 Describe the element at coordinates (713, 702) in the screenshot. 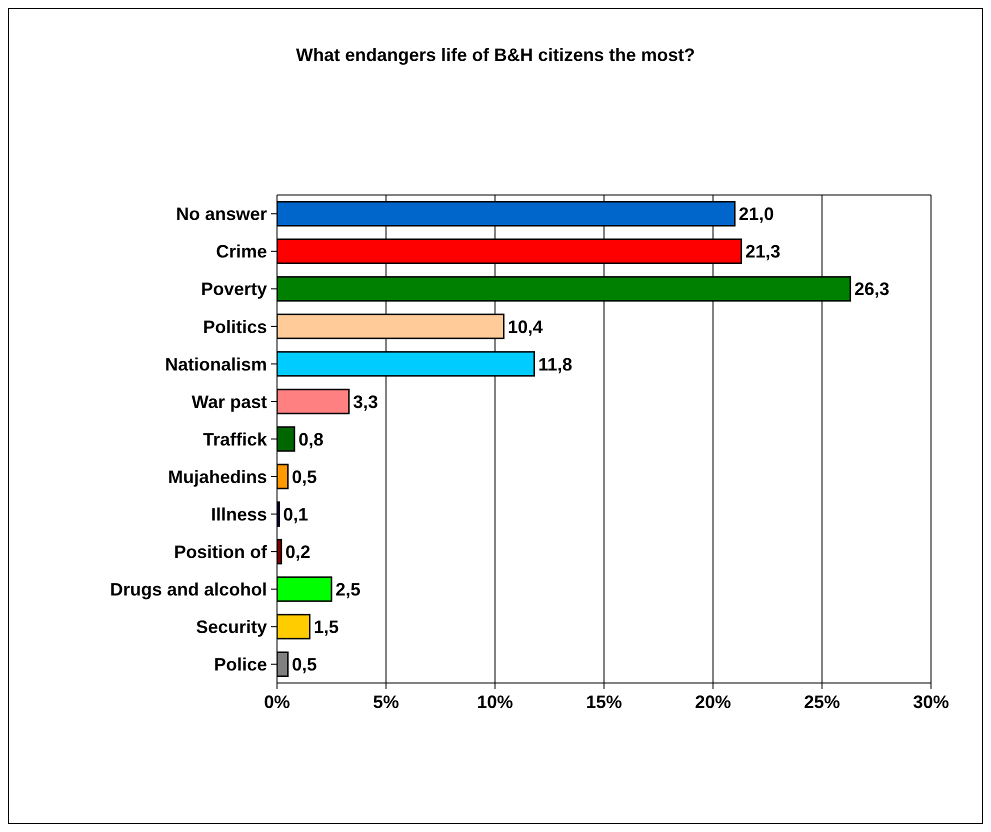

I see `x-tick-label: 20%` at that location.